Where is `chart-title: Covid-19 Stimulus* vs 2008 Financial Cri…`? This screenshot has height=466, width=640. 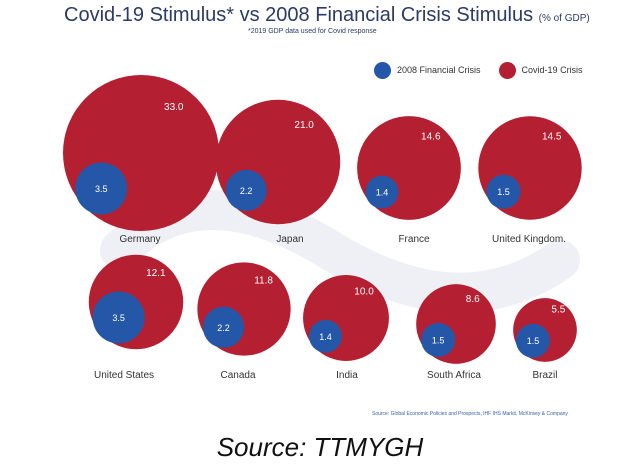 chart-title: Covid-19 Stimulus* vs 2008 Financial Cri… is located at coordinates (327, 15).